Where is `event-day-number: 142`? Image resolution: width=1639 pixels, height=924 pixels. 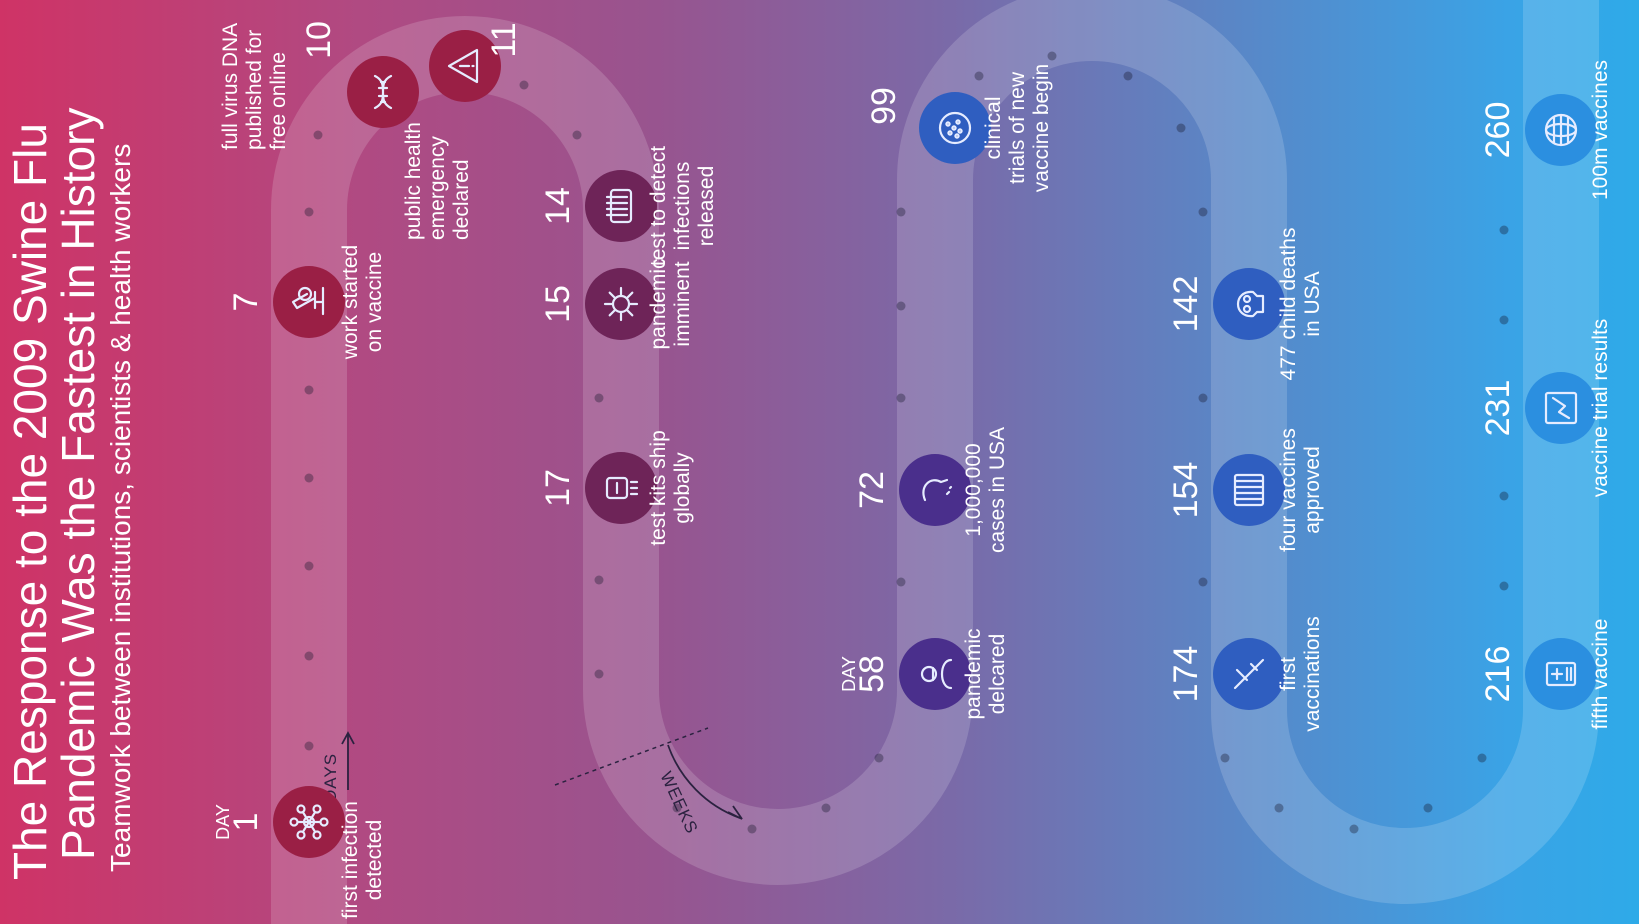
event-day-number: 142 is located at coordinates (1186, 304).